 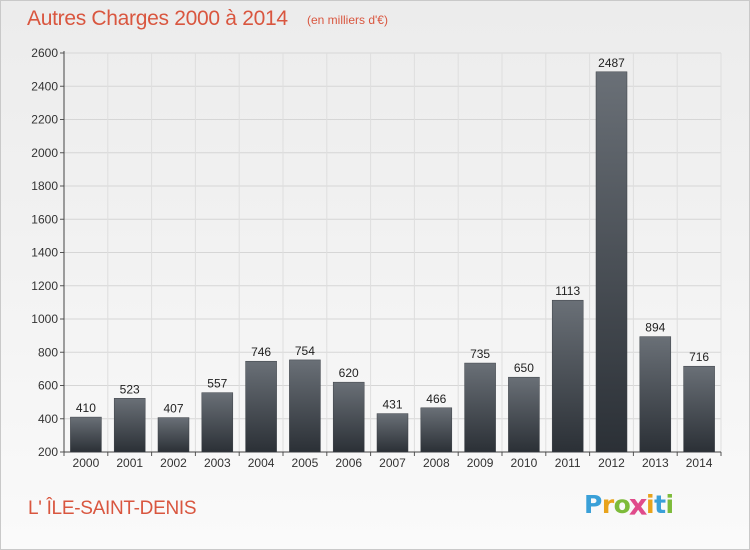 I want to click on data-label-2000: 410, so click(x=86, y=408).